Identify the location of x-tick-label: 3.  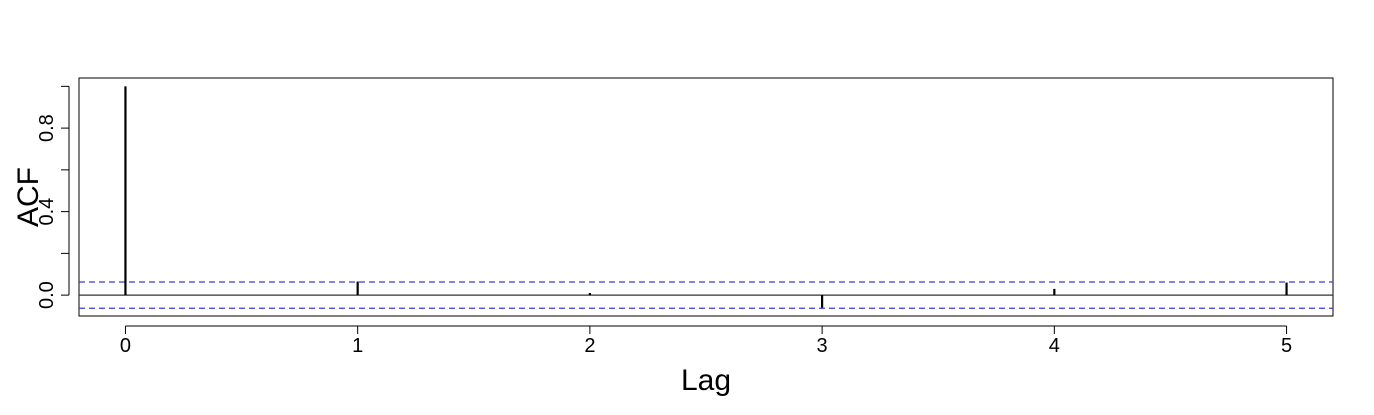
(822, 346).